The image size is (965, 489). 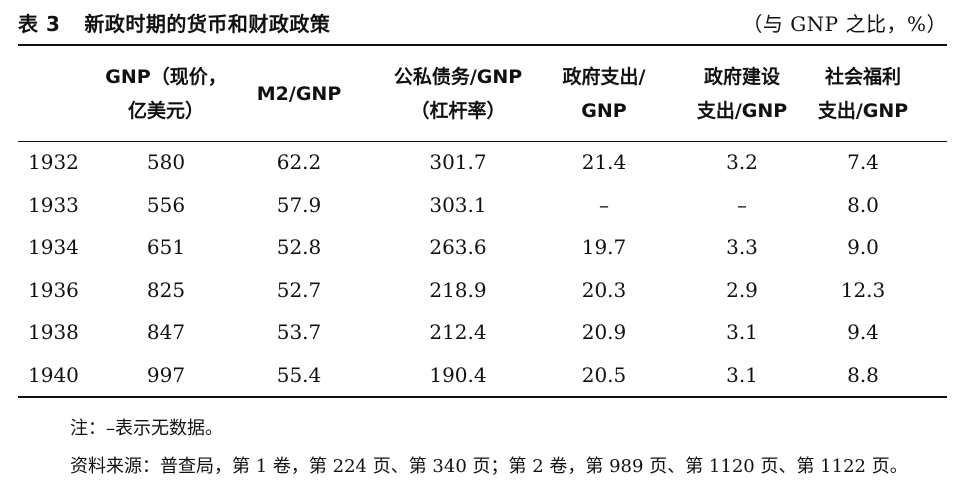 I want to click on table-row: 1934 651 52.8 263.6 19.7 3.3 9.0, so click(x=482, y=247).